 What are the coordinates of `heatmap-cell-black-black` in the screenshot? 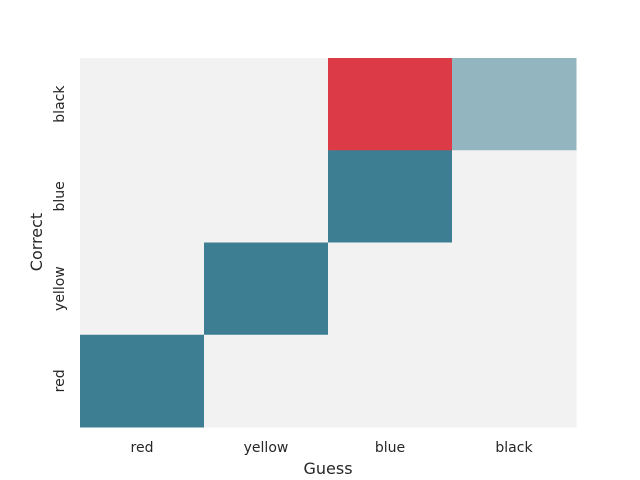 It's located at (514, 104).